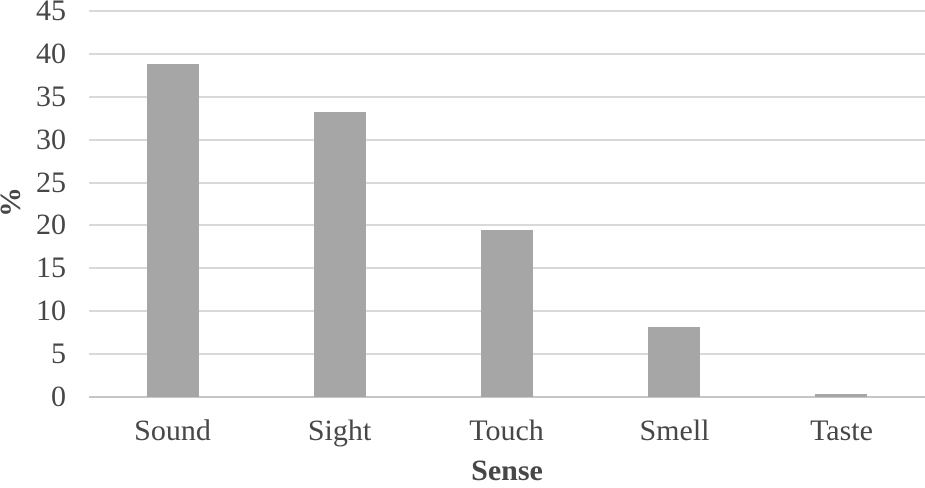 The image size is (925, 488). Describe the element at coordinates (507, 397) in the screenshot. I see `x-axis-line` at that location.